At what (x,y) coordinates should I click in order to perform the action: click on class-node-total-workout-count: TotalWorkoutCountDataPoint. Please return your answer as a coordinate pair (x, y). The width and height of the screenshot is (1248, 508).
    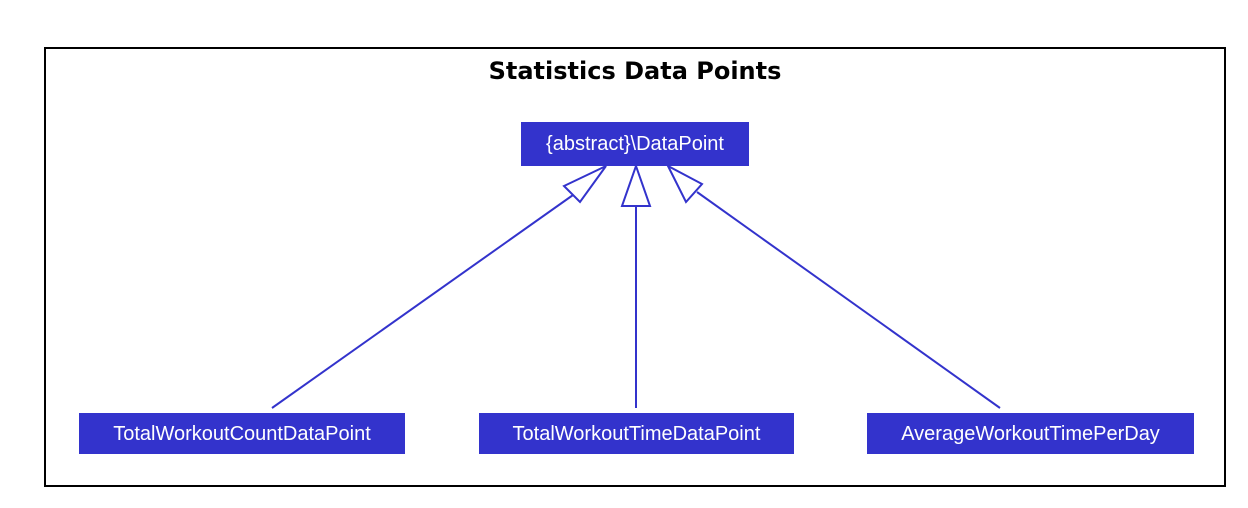
    Looking at the image, I should click on (242, 433).